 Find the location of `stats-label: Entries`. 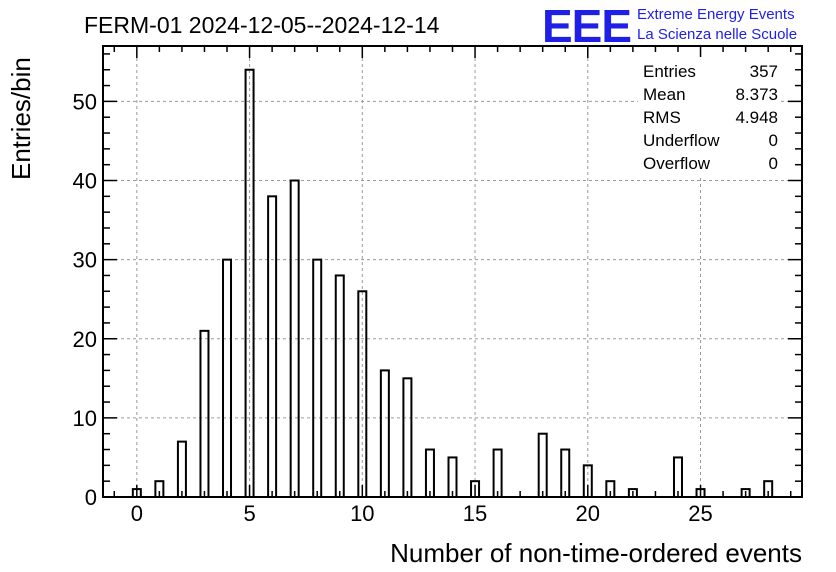

stats-label: Entries is located at coordinates (669, 71).